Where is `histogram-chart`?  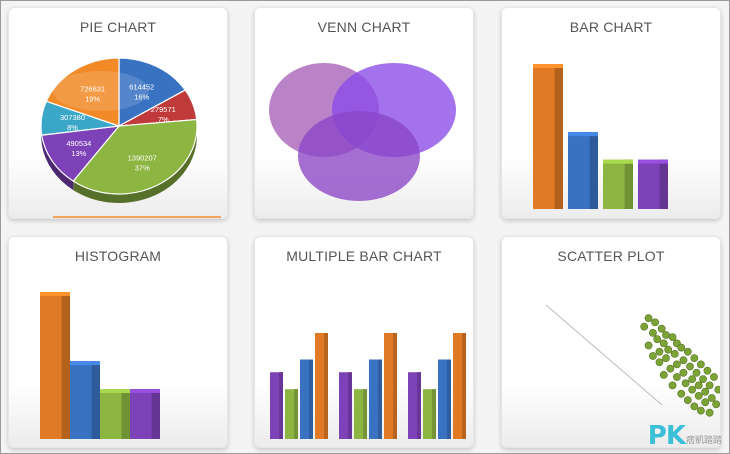 histogram-chart is located at coordinates (100, 365).